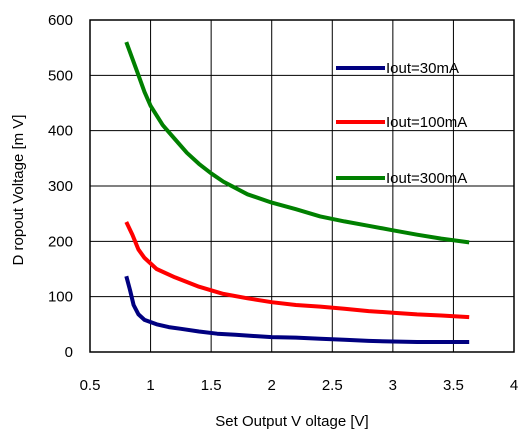 The image size is (519, 430). Describe the element at coordinates (272, 385) in the screenshot. I see `x-tick-label: 2` at that location.